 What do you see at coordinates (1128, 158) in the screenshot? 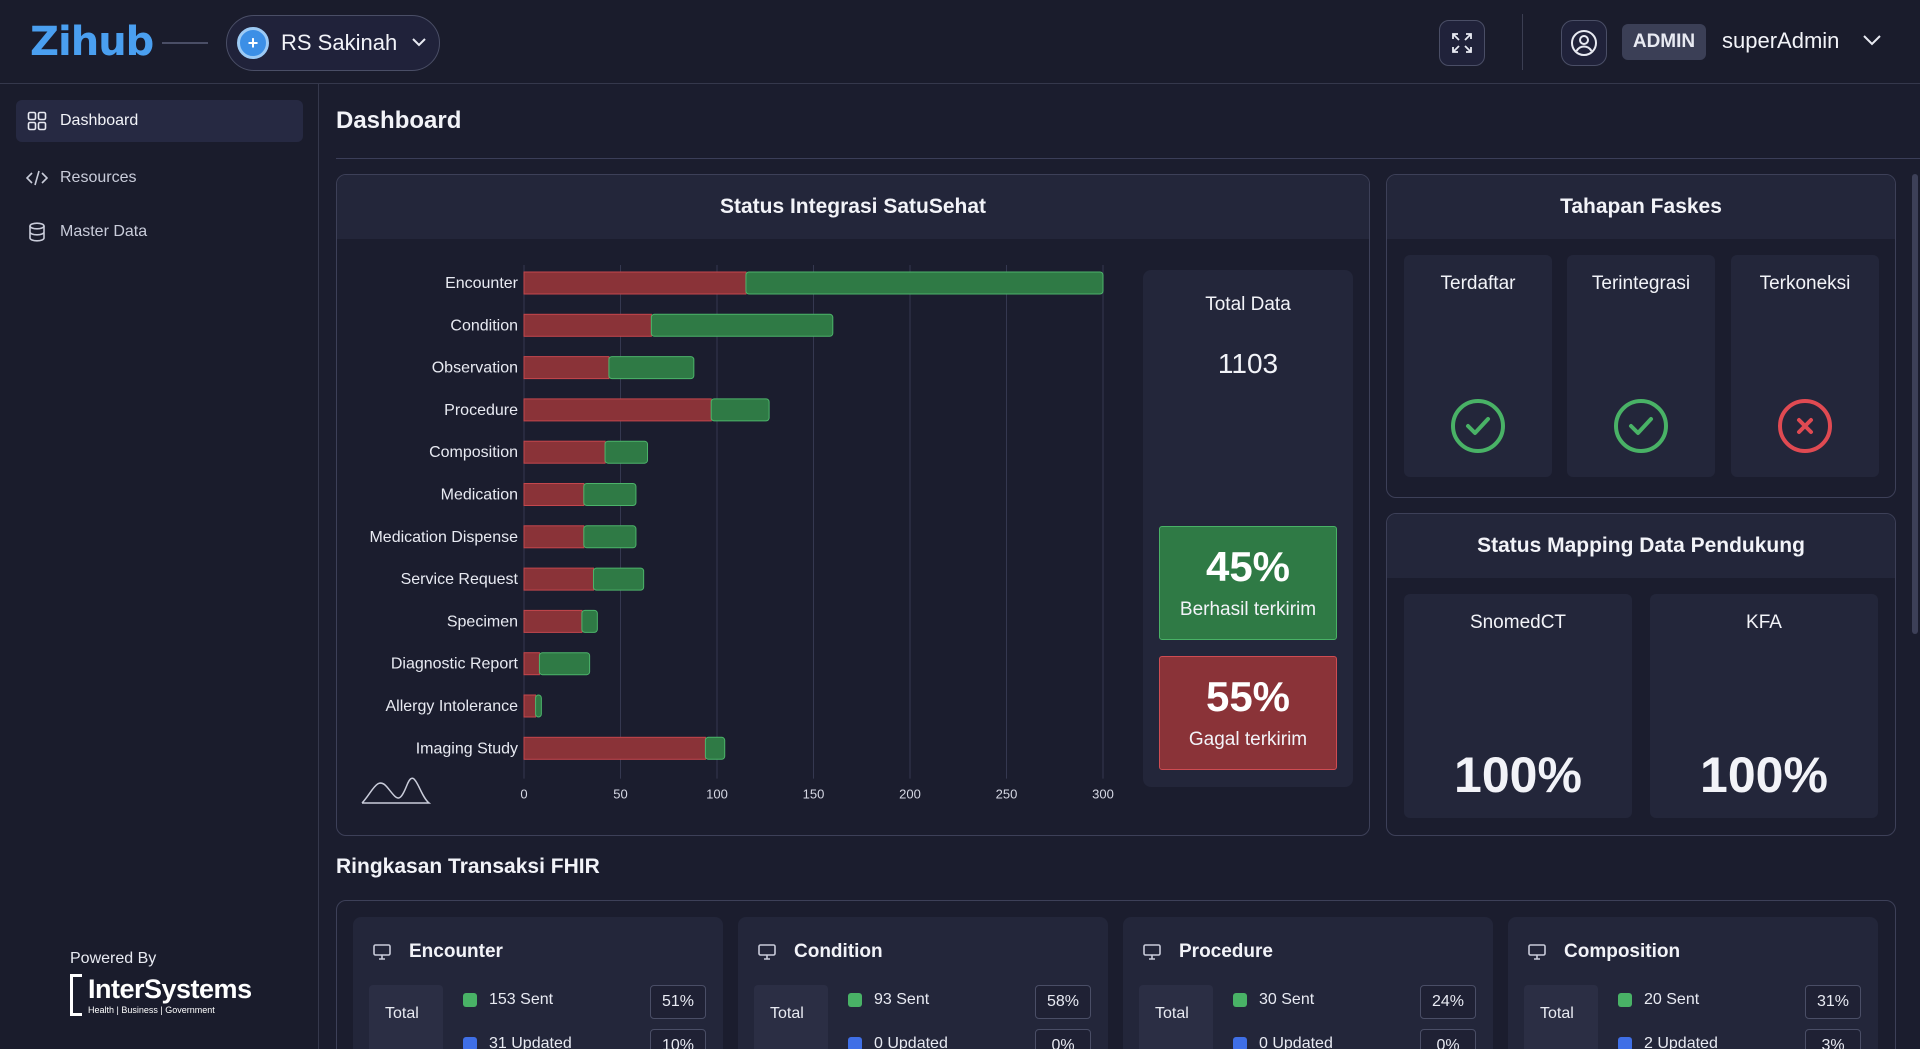
I see `title-divider` at bounding box center [1128, 158].